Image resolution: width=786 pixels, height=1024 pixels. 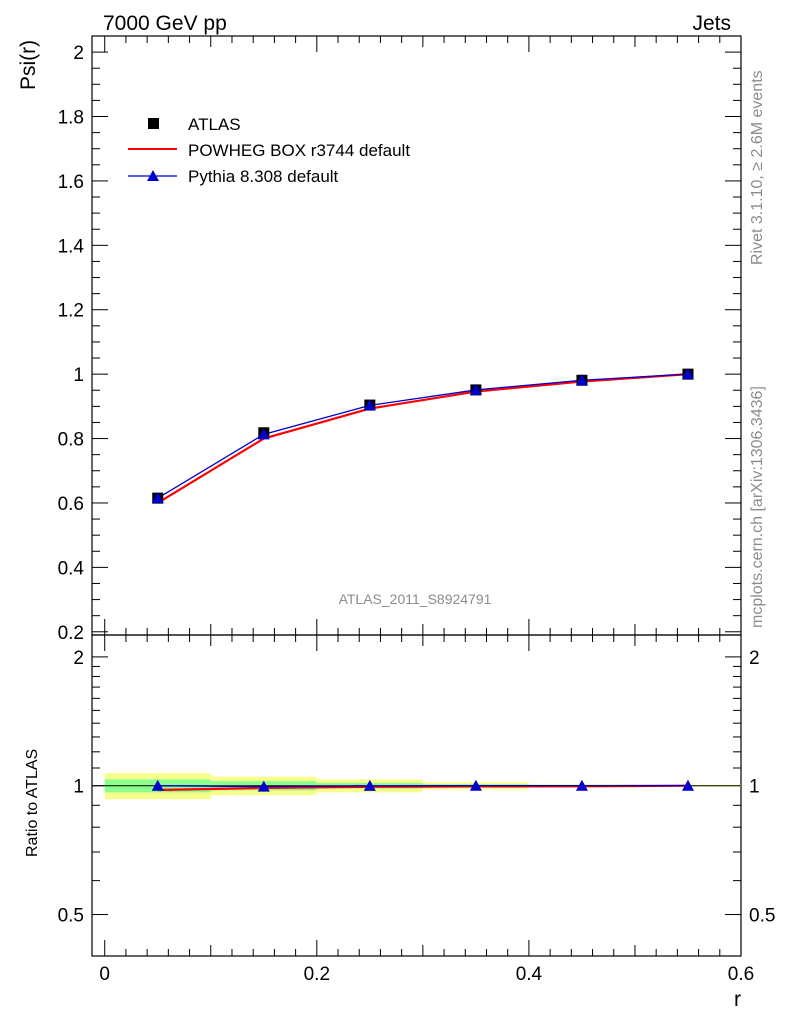 I want to click on main-y-tick-label: 0.8, so click(x=71, y=440).